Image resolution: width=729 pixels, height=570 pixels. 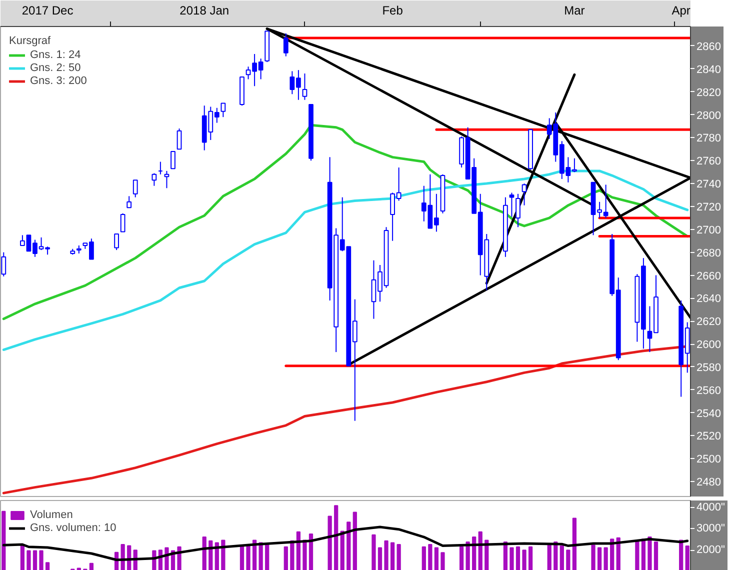 I want to click on y-tick-label: 3000", so click(x=710, y=528).